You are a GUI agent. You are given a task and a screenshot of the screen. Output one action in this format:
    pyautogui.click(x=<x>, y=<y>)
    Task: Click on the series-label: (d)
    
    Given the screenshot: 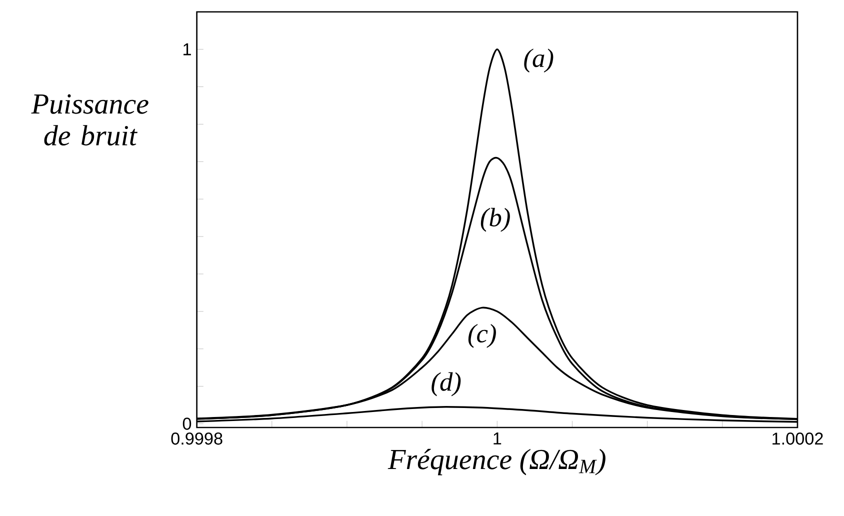 What is the action you would take?
    pyautogui.click(x=446, y=384)
    